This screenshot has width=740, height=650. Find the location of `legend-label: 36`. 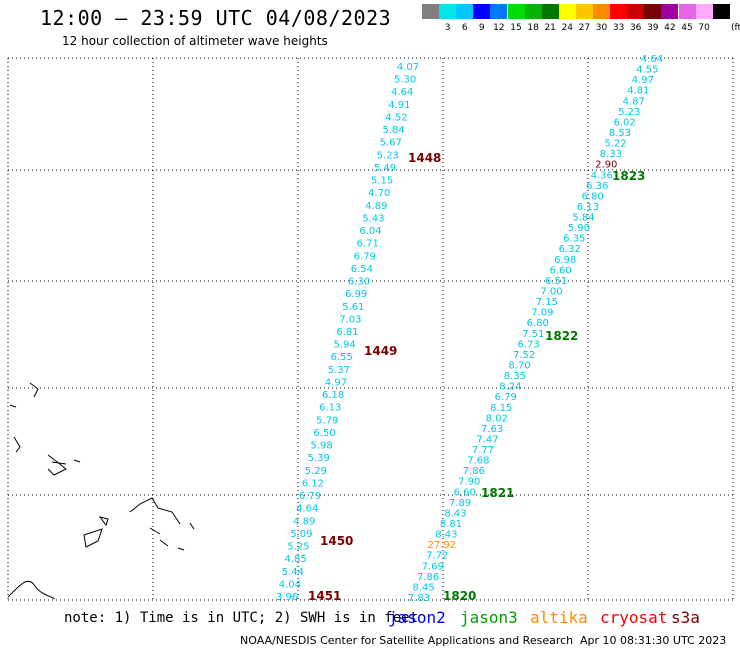

legend-label: 36 is located at coordinates (635, 28).